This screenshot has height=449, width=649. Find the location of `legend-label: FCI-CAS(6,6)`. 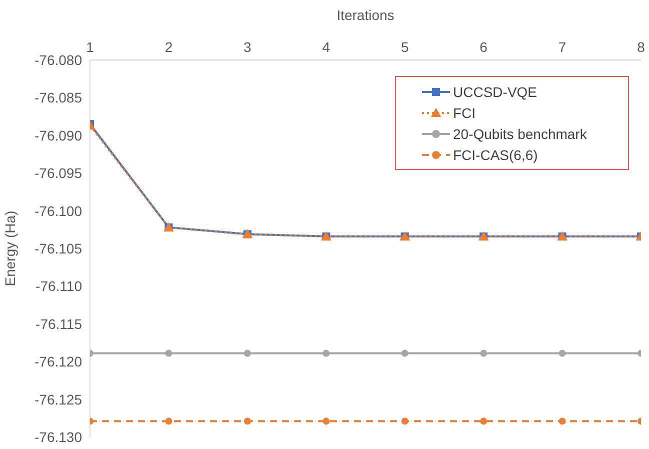

legend-label: FCI-CAS(6,6) is located at coordinates (495, 154).